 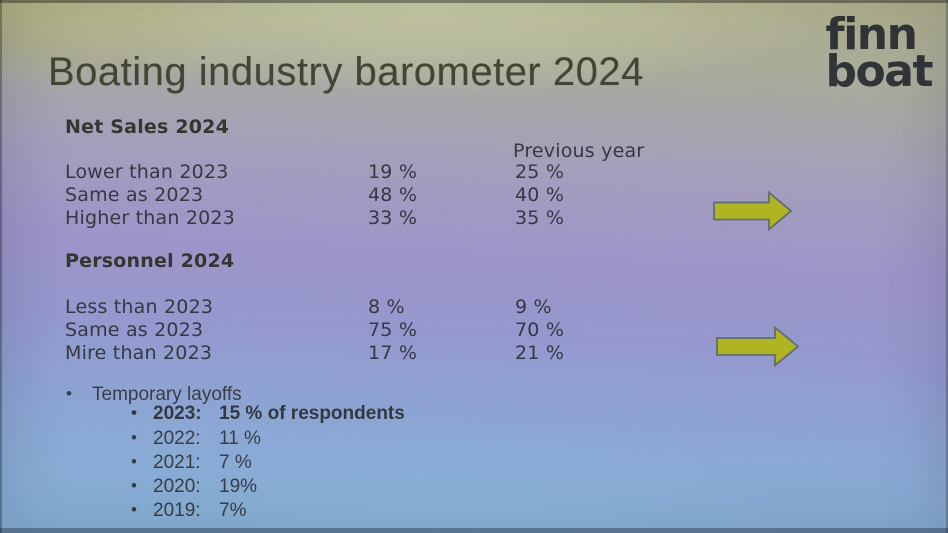 What do you see at coordinates (474, 488) in the screenshot?
I see `layoffs-item: • 2020: 19%` at bounding box center [474, 488].